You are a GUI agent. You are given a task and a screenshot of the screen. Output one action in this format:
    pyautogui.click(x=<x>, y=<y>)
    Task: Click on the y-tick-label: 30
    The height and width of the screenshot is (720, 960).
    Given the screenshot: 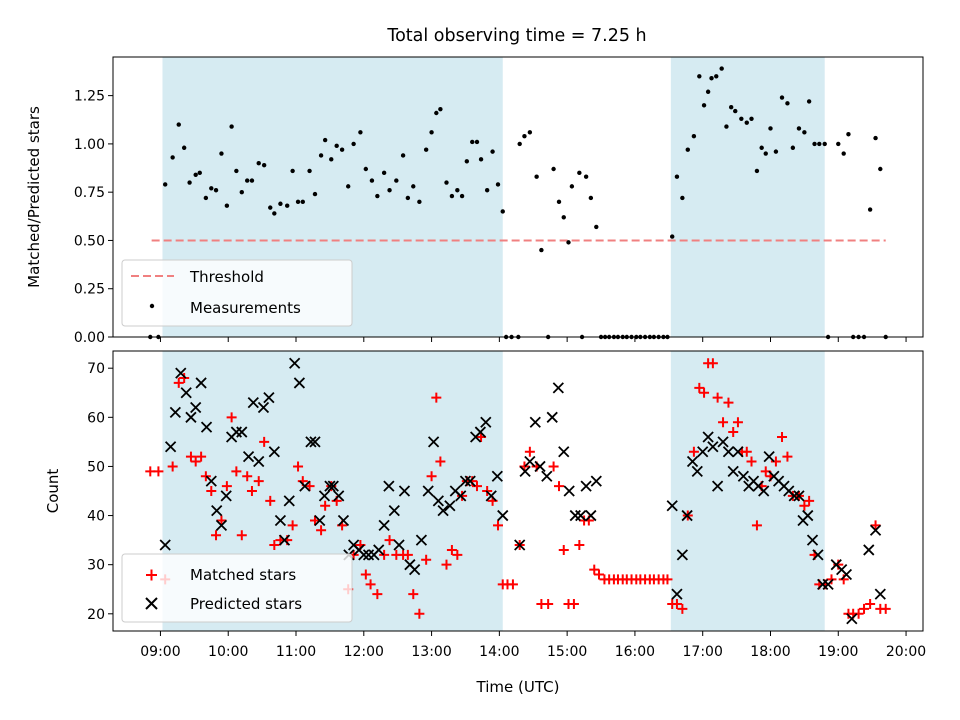 What is the action you would take?
    pyautogui.click(x=96, y=566)
    